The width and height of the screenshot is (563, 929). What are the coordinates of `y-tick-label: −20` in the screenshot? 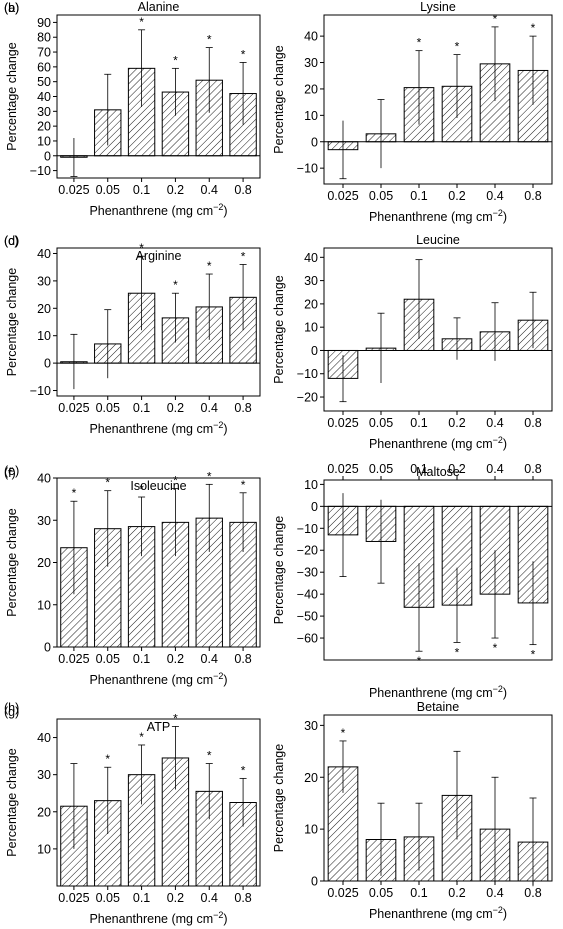 It's located at (307, 551).